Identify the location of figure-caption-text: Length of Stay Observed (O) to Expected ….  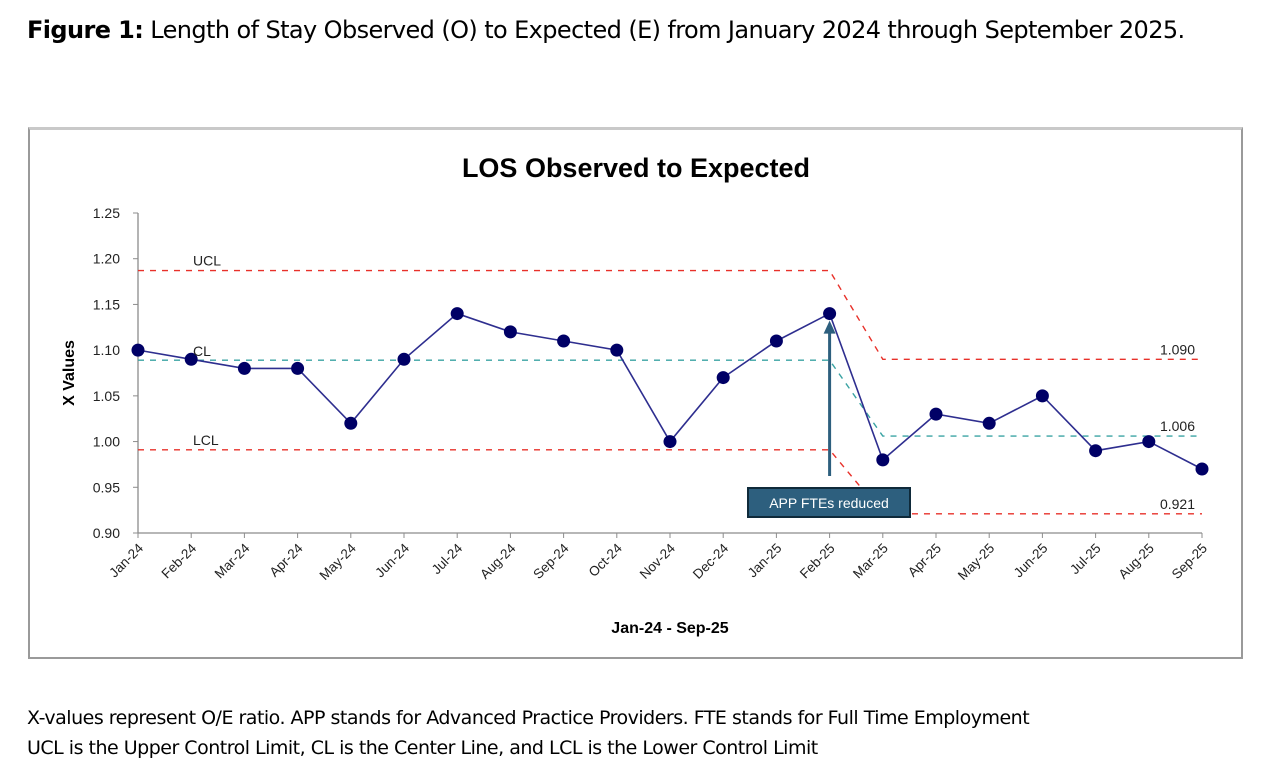
(664, 30).